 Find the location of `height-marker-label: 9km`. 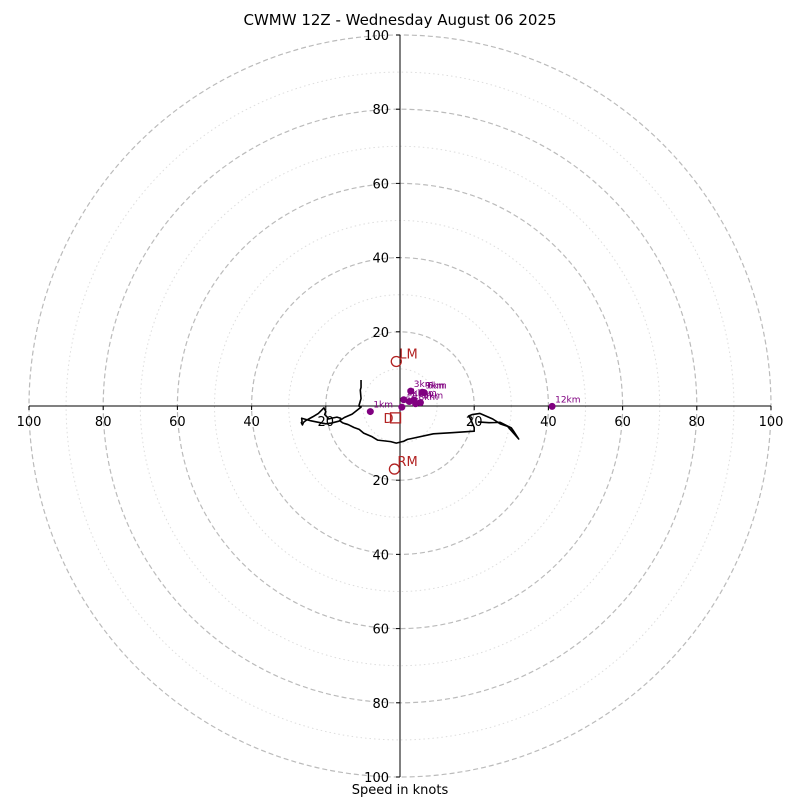

height-marker-label: 9km is located at coordinates (435, 386).